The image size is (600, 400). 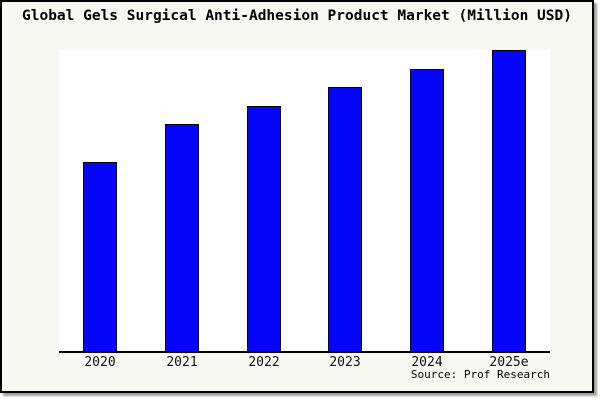 What do you see at coordinates (345, 219) in the screenshot?
I see `bar-2023` at bounding box center [345, 219].